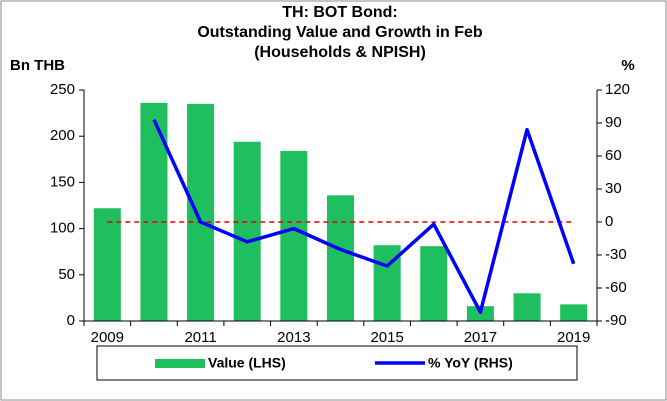 This screenshot has width=667, height=401. I want to click on legend-swatch, so click(180, 363).